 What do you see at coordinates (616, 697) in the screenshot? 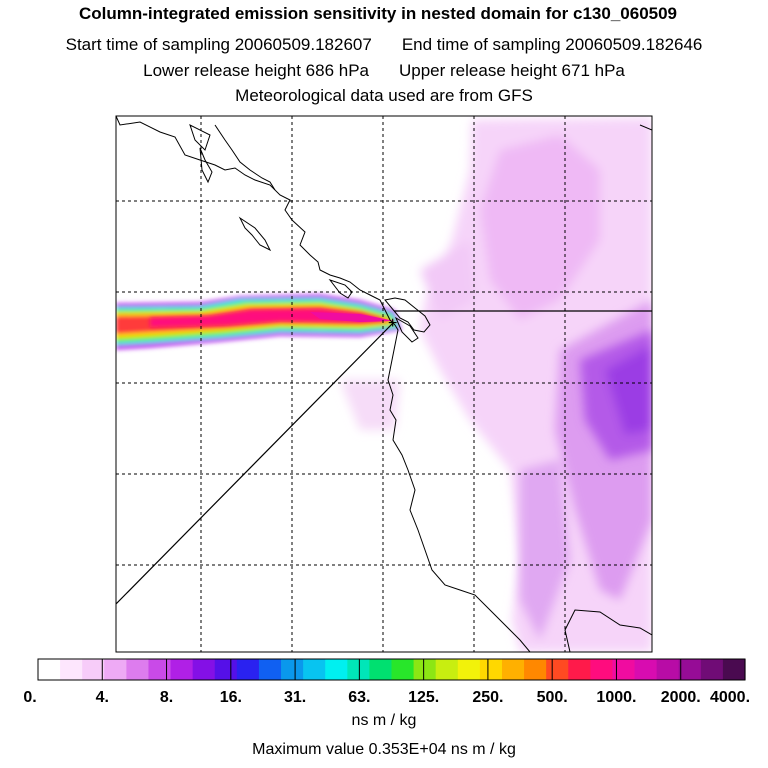
I see `colorbar-tick-label: 1000.` at bounding box center [616, 697].